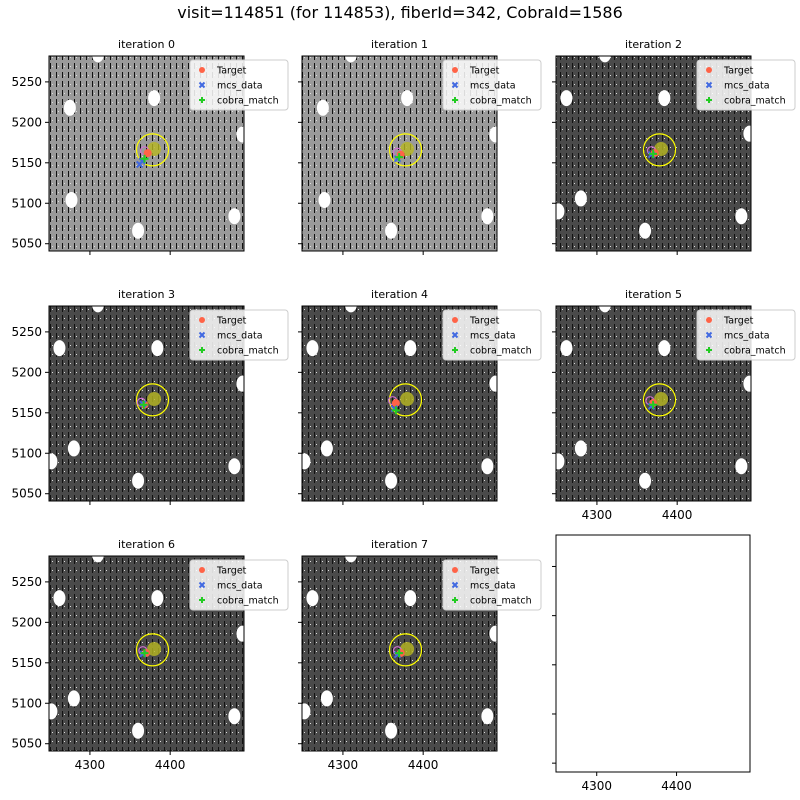 The height and width of the screenshot is (800, 800). Describe the element at coordinates (146, 294) in the screenshot. I see `subplot-title: iteration 3` at that location.